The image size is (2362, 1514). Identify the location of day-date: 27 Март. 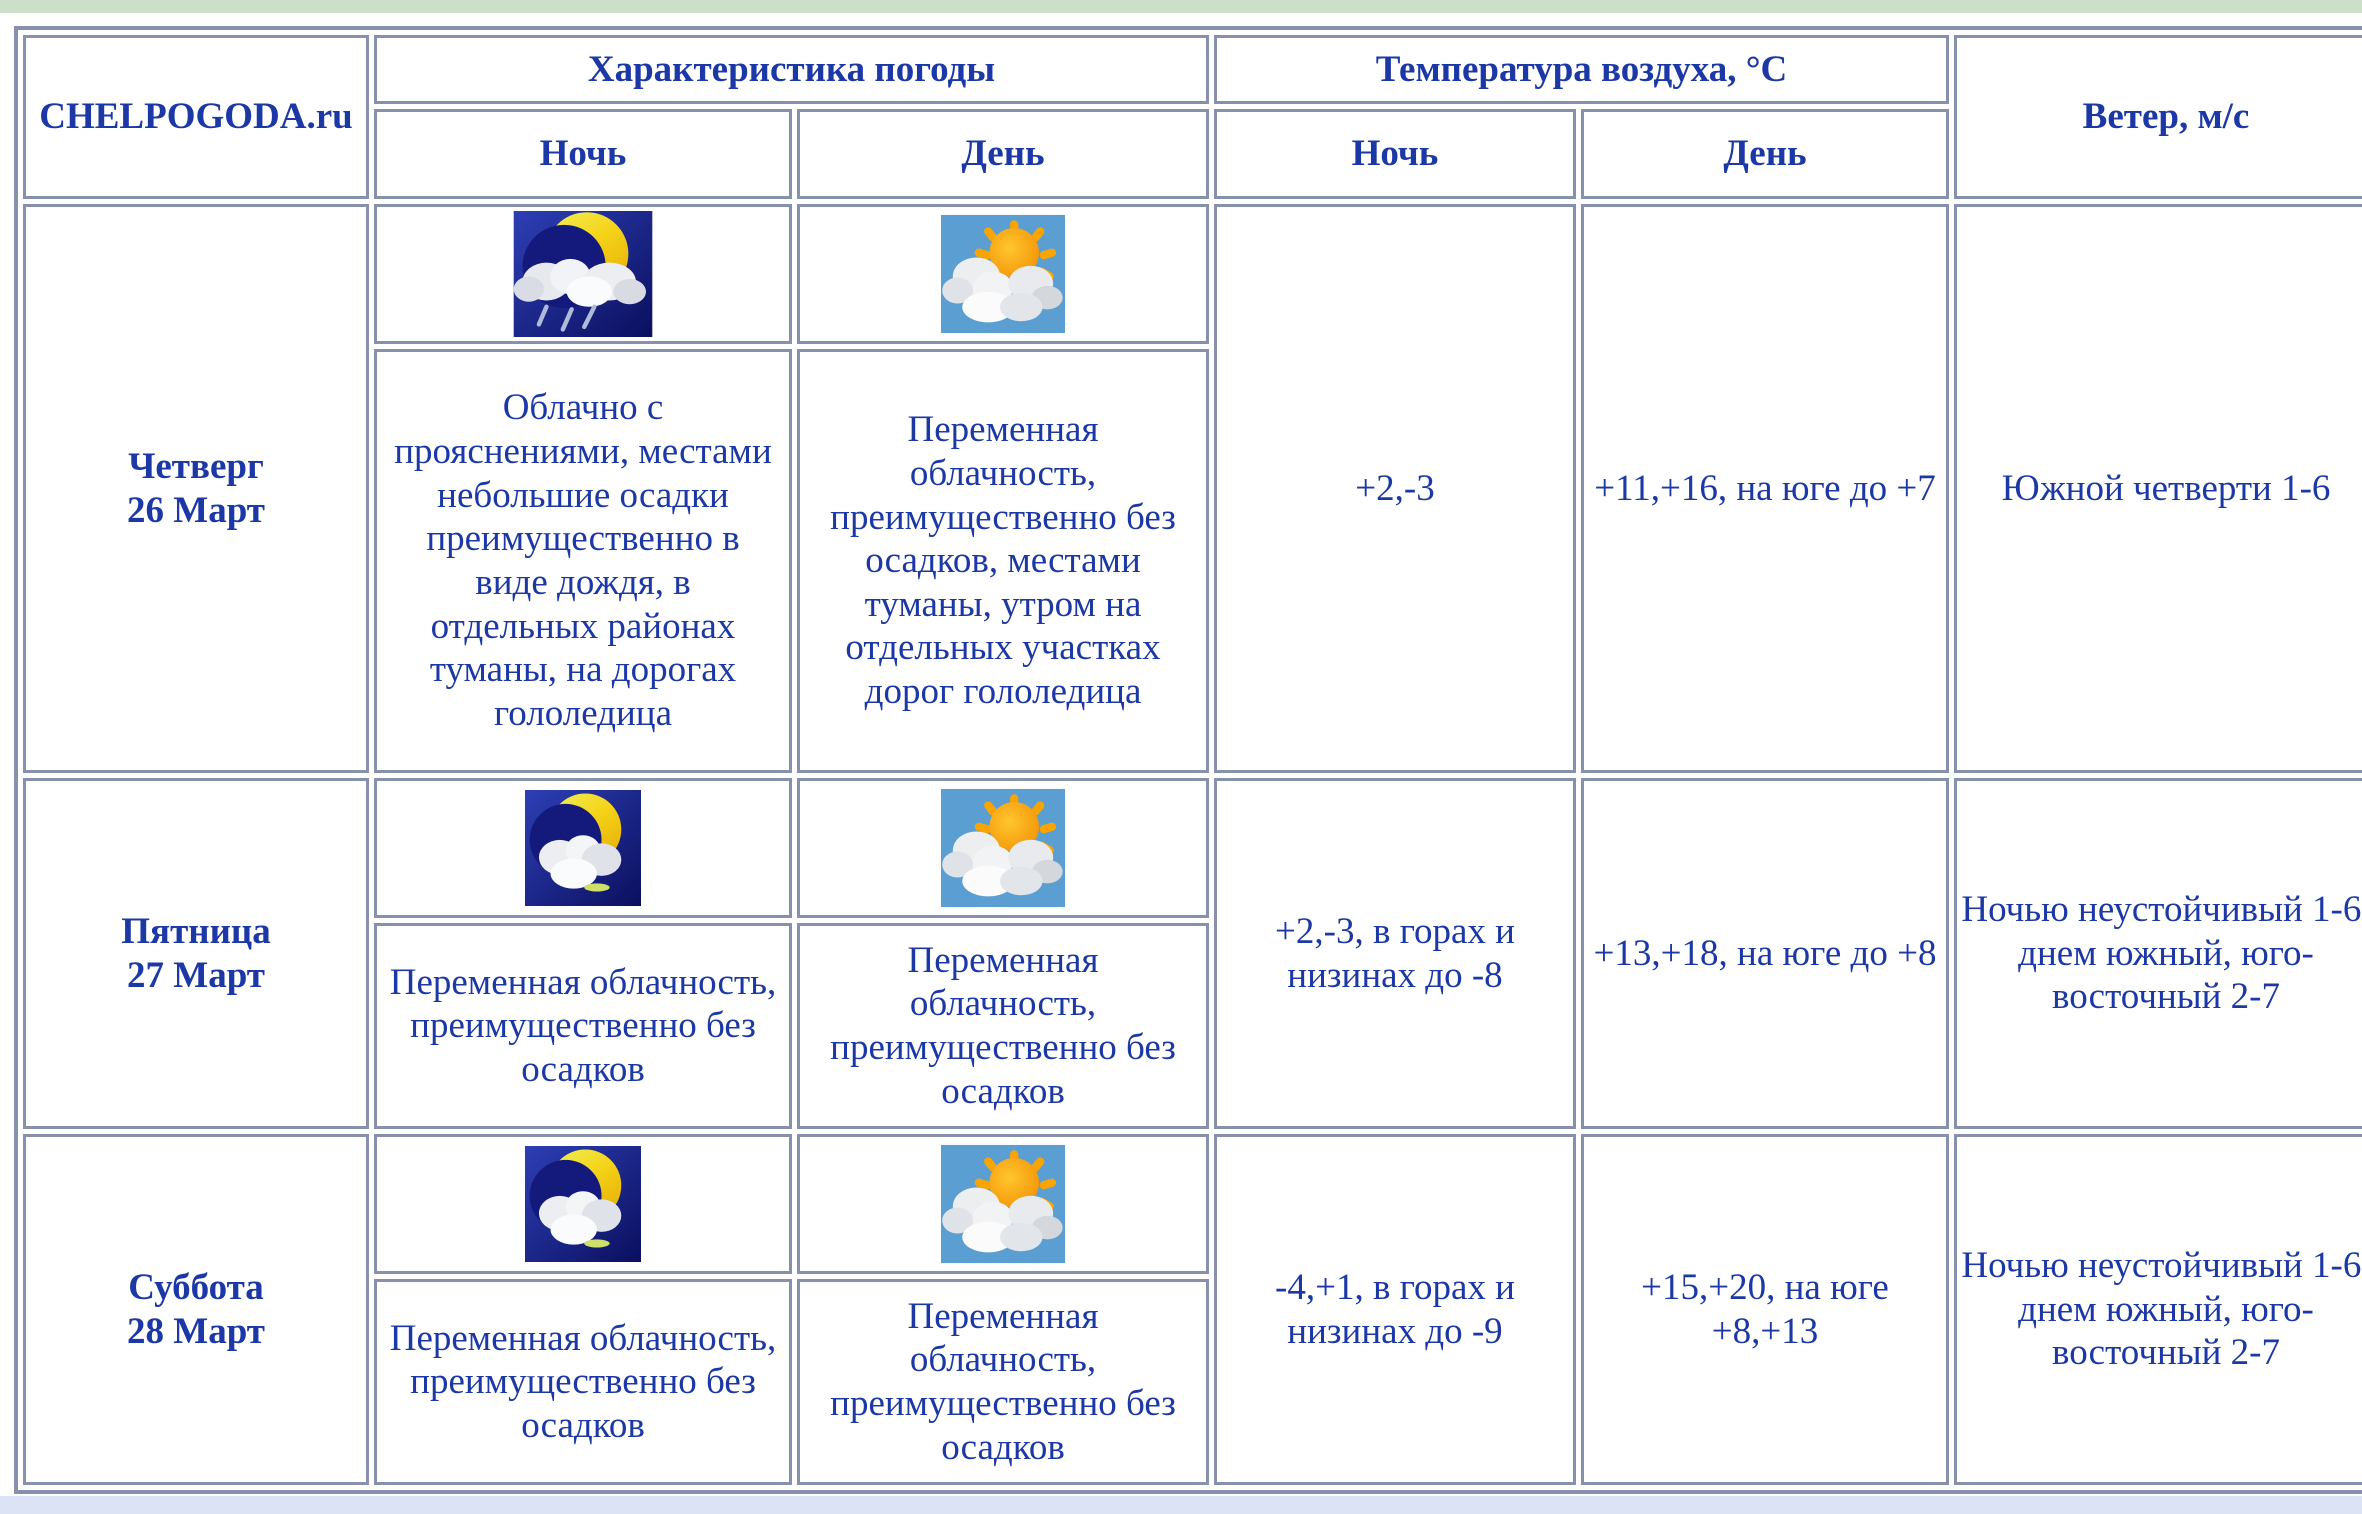
(196, 975).